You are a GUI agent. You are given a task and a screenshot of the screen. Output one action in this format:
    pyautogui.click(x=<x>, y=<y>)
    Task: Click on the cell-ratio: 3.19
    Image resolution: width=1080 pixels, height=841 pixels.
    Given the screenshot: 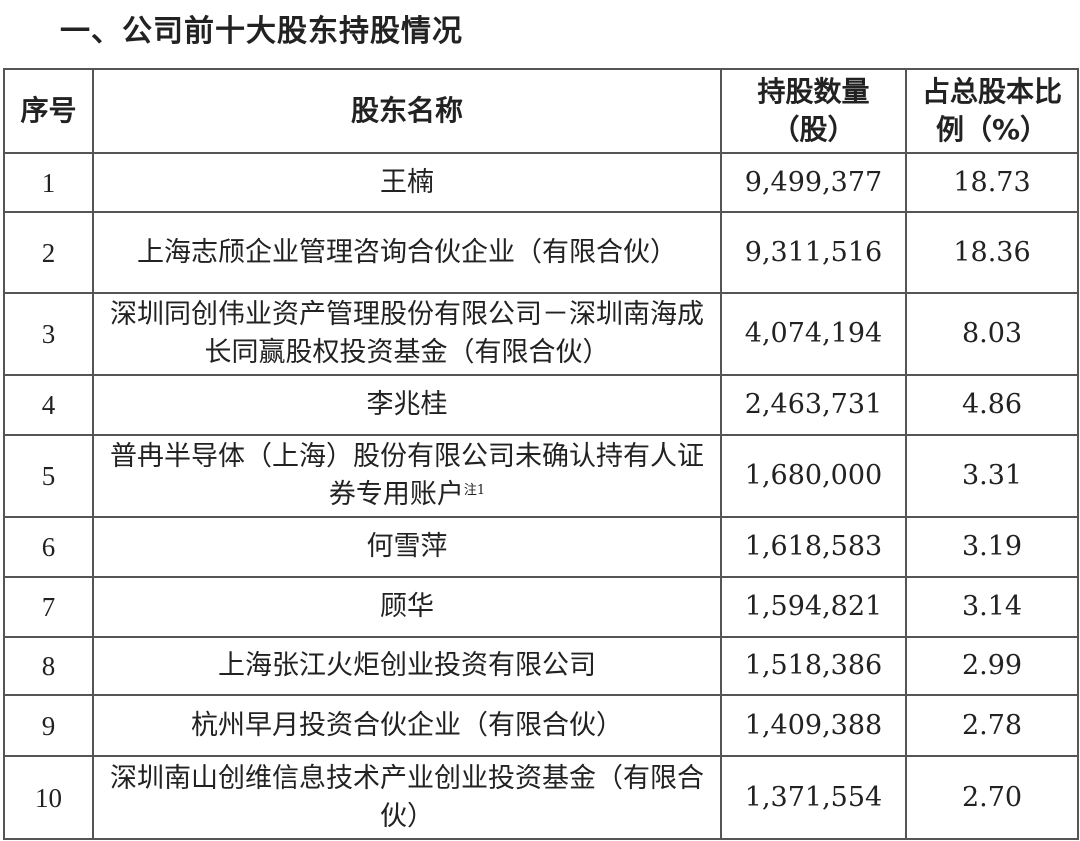 What is the action you would take?
    pyautogui.click(x=992, y=547)
    